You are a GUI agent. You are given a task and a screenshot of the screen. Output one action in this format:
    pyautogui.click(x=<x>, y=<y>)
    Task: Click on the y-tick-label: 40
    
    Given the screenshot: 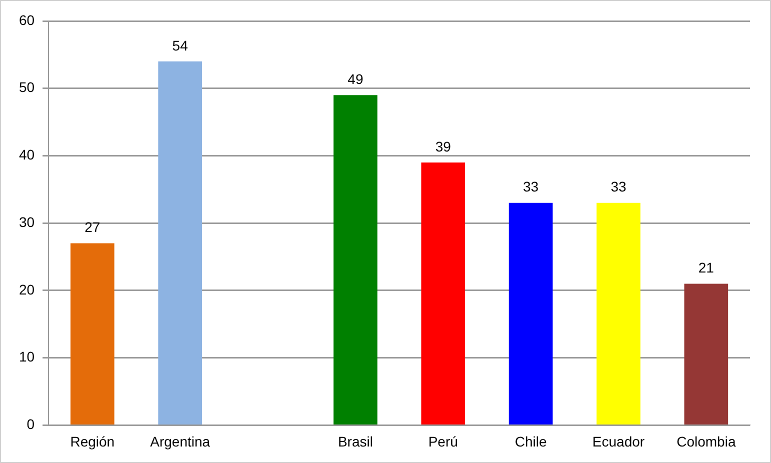 What is the action you would take?
    pyautogui.click(x=26, y=154)
    